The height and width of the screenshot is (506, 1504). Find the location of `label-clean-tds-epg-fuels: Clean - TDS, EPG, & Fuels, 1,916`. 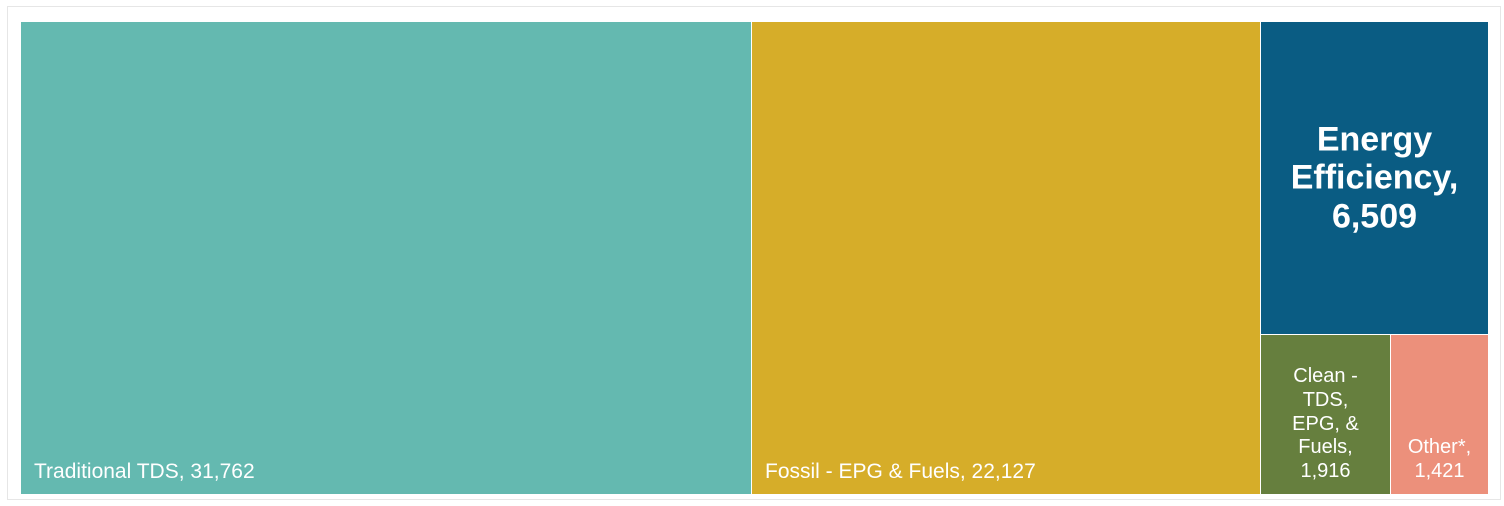

label-clean-tds-epg-fuels: Clean - TDS, EPG, & Fuels, 1,916 is located at coordinates (1325, 424).